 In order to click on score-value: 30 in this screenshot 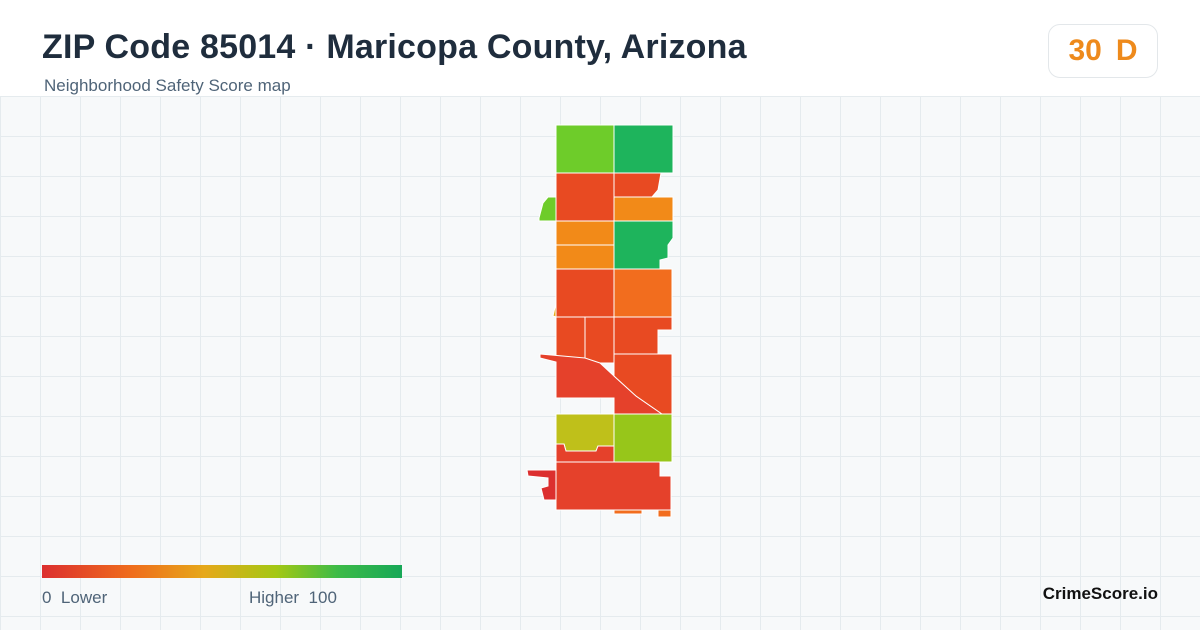, I will do `click(1085, 50)`.